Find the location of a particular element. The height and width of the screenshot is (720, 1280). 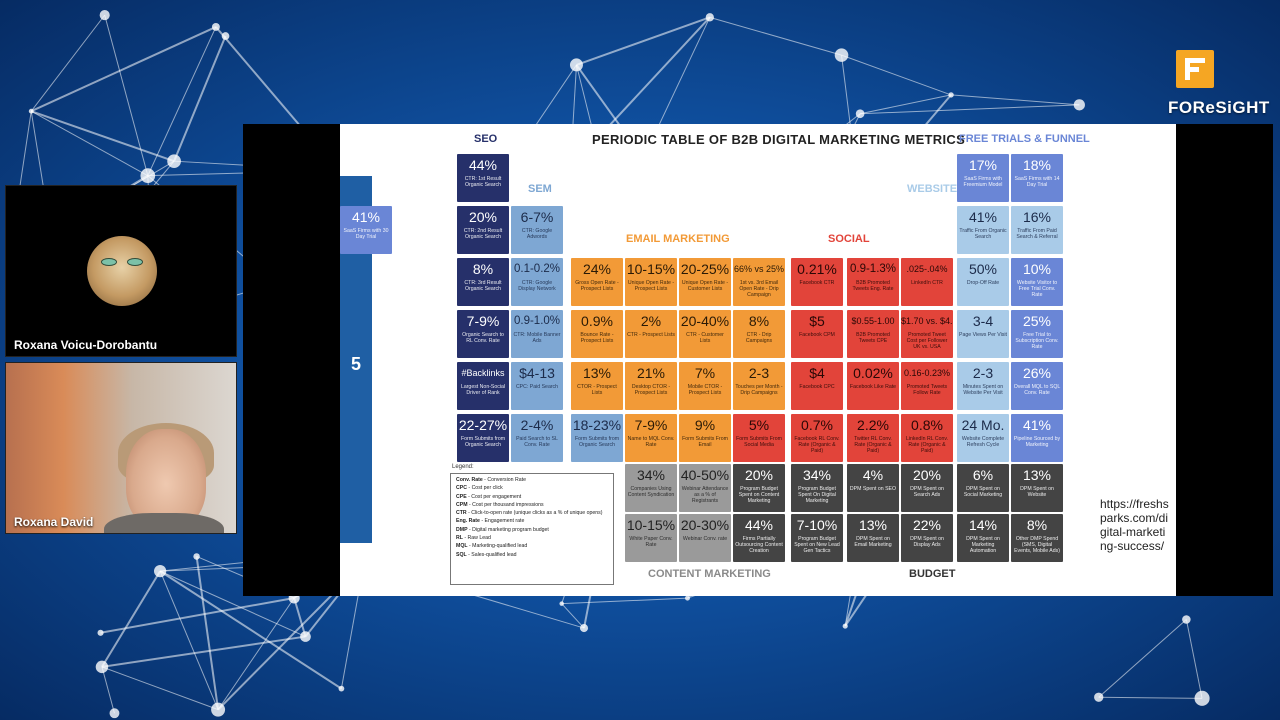

metric-description: Overall MQL to SQL Conv. Rate is located at coordinates (1037, 390).